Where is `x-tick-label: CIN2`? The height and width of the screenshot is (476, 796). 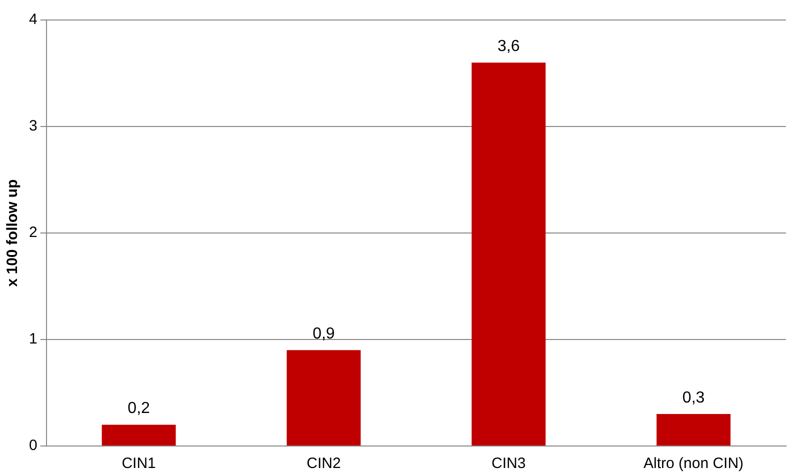
x-tick-label: CIN2 is located at coordinates (323, 463).